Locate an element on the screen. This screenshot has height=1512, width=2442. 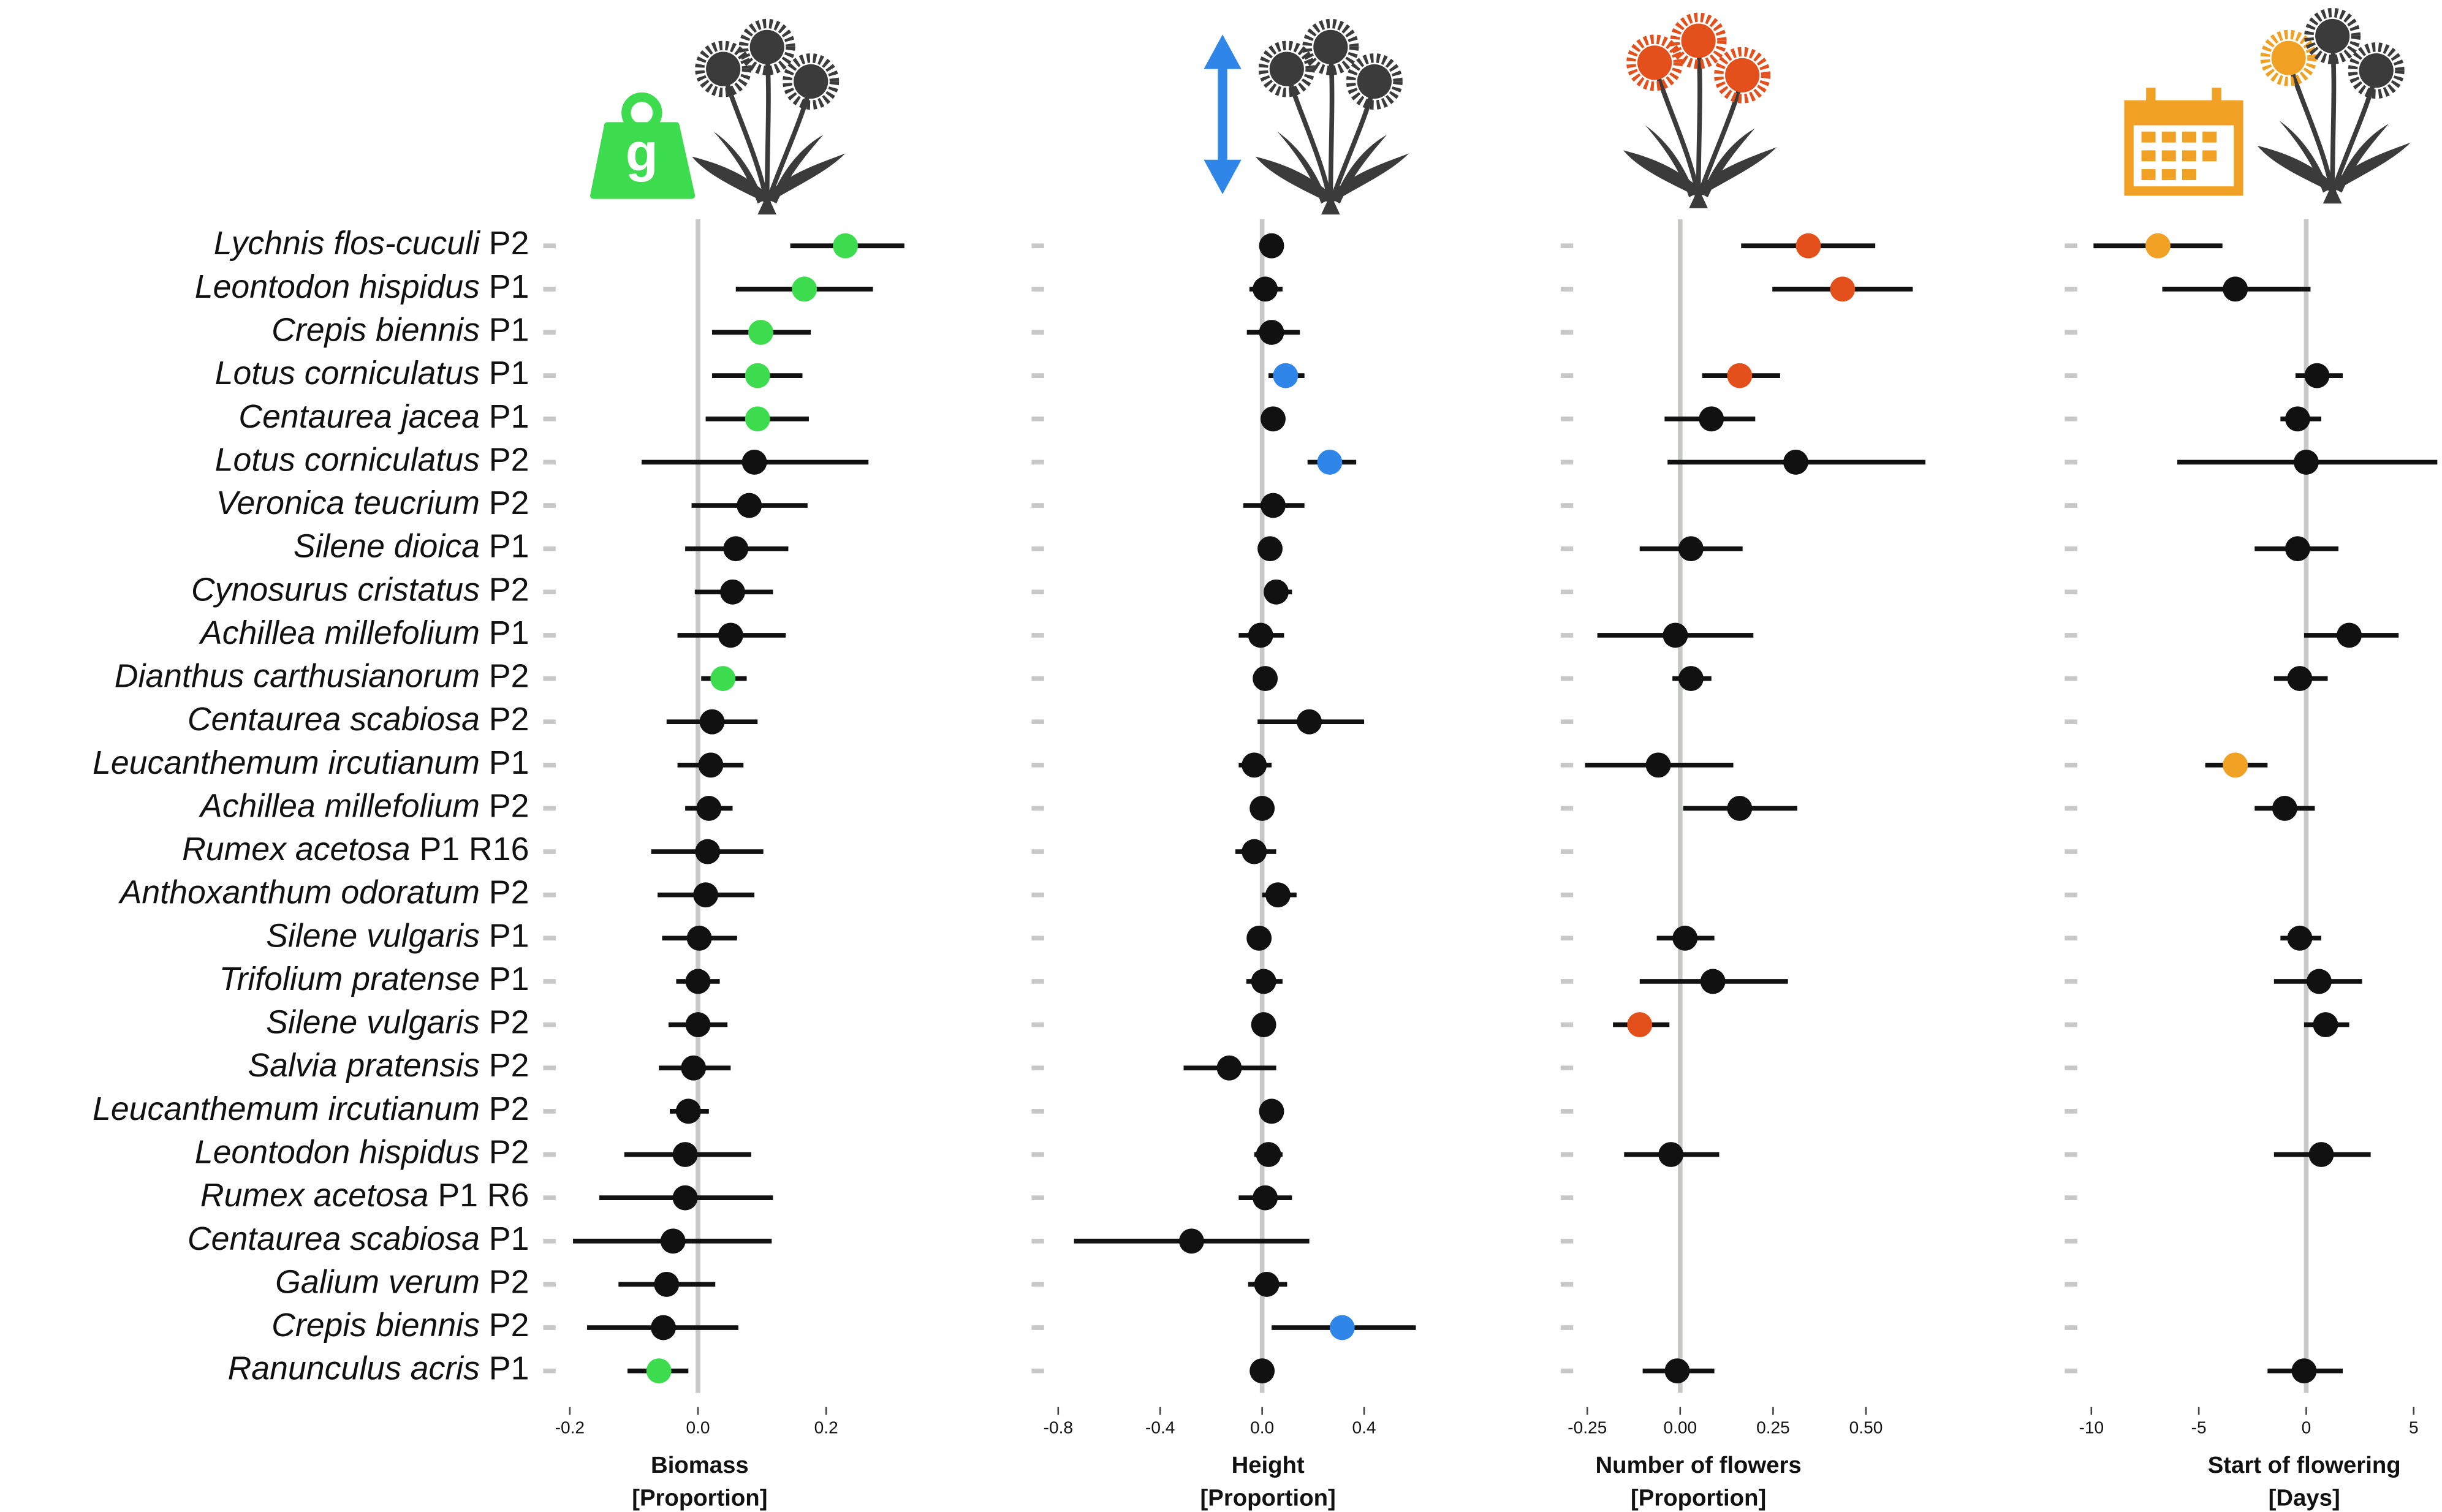
category-label: Silene vulgaris P1 is located at coordinates (397, 936).